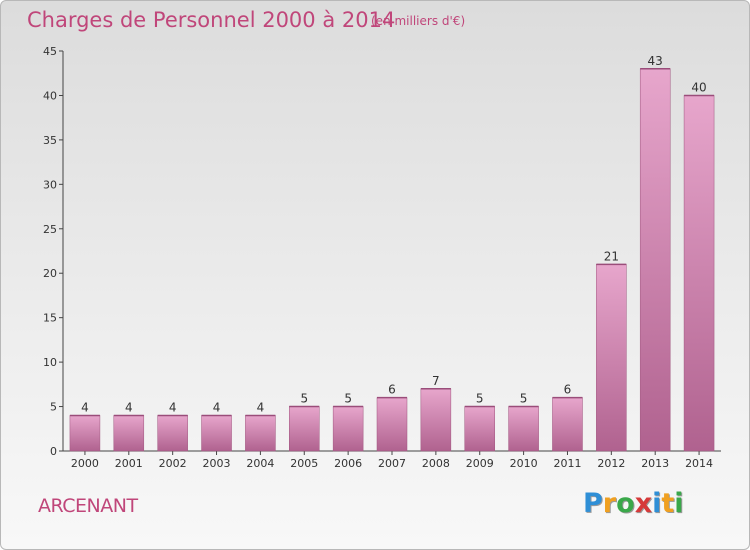  What do you see at coordinates (50, 273) in the screenshot?
I see `y-tick-label: 20` at bounding box center [50, 273].